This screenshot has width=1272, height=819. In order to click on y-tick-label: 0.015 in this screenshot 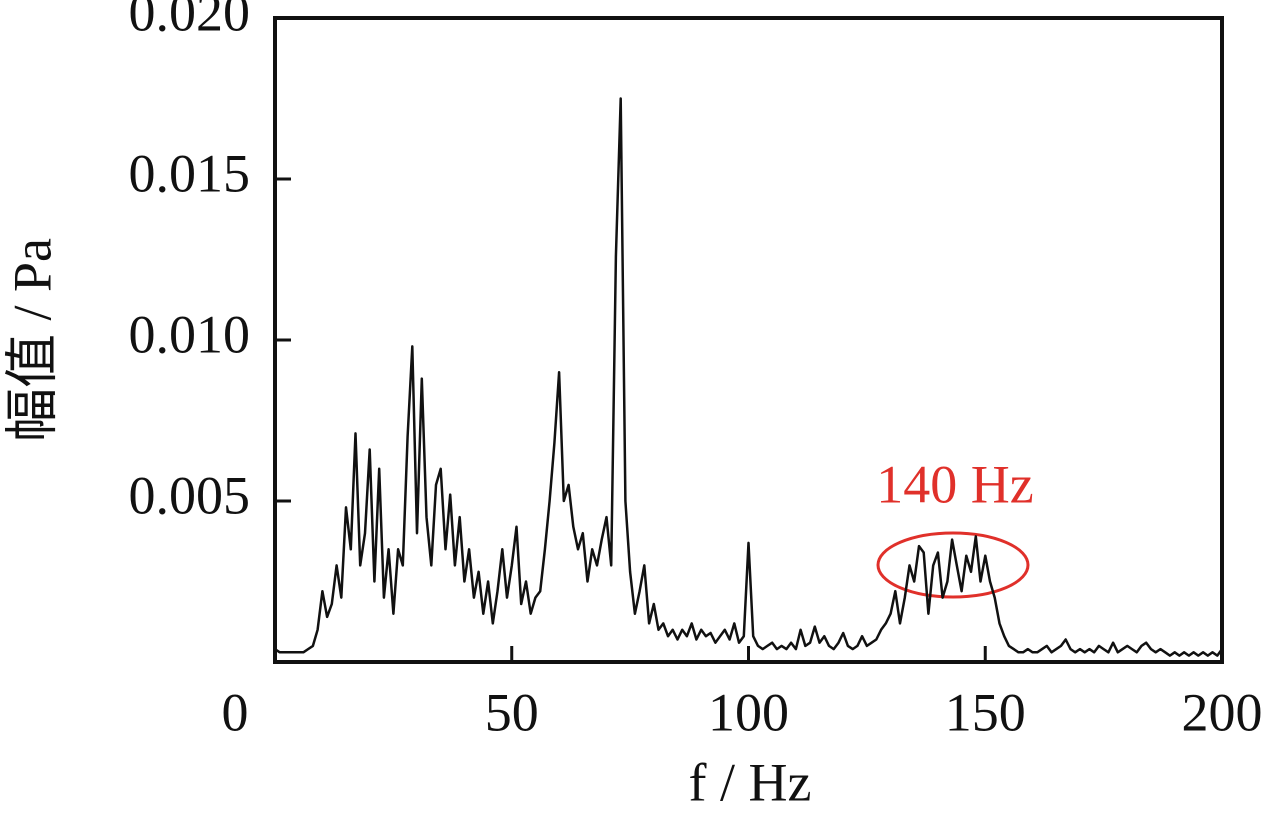, I will do `click(190, 173)`.